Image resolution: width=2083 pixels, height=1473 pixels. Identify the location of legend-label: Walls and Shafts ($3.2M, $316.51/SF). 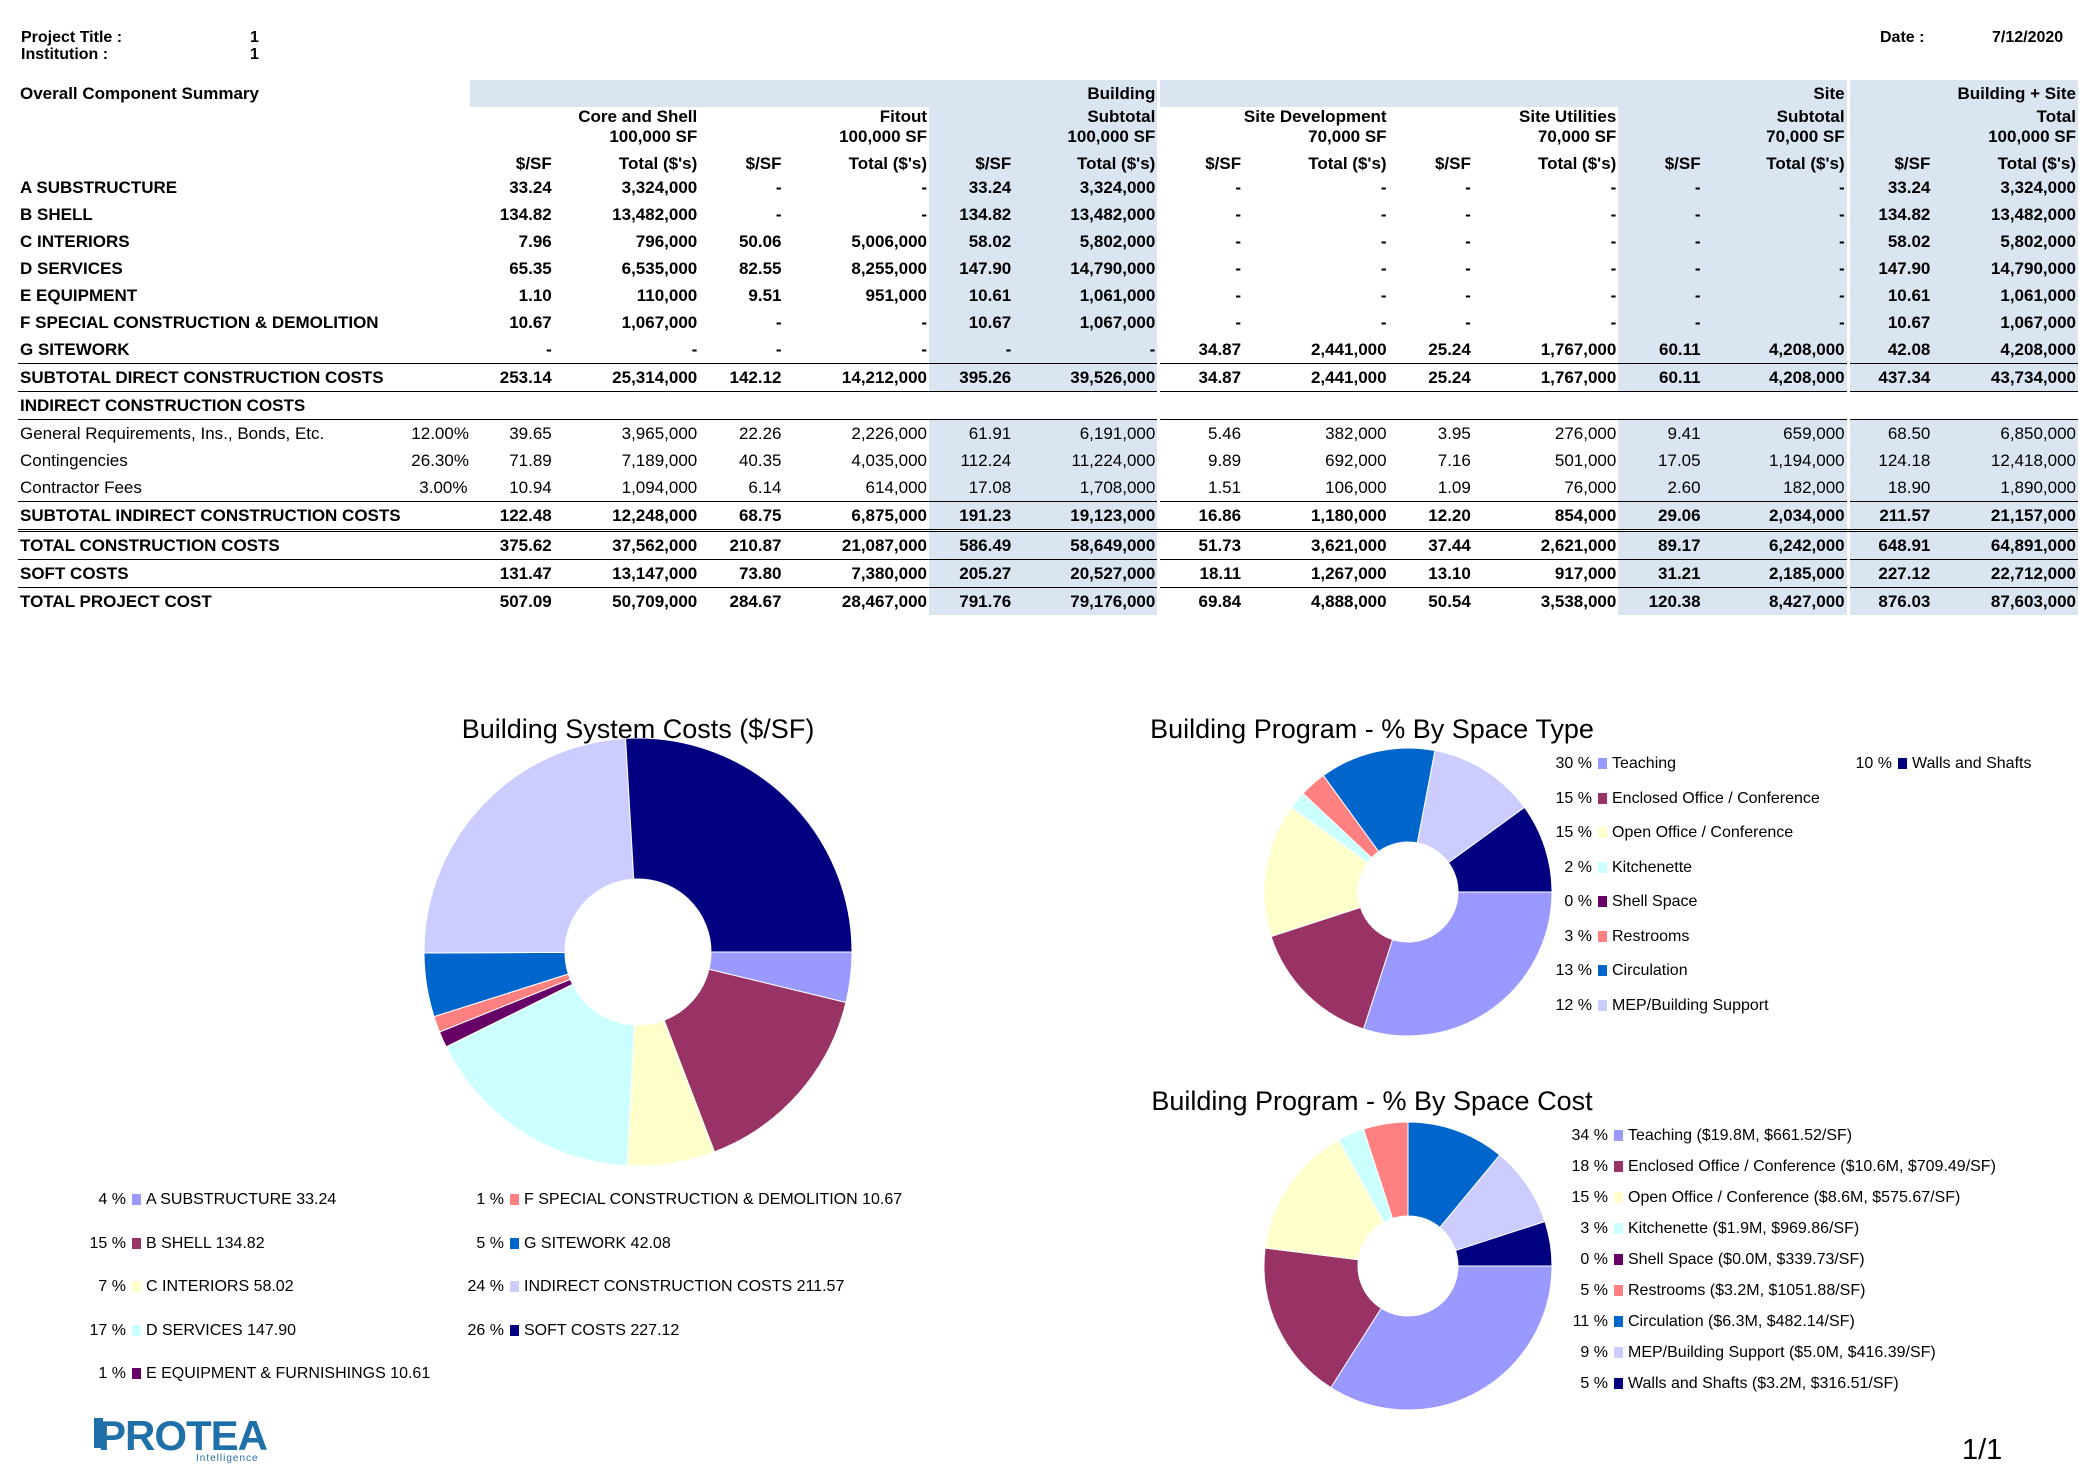
(1763, 1383).